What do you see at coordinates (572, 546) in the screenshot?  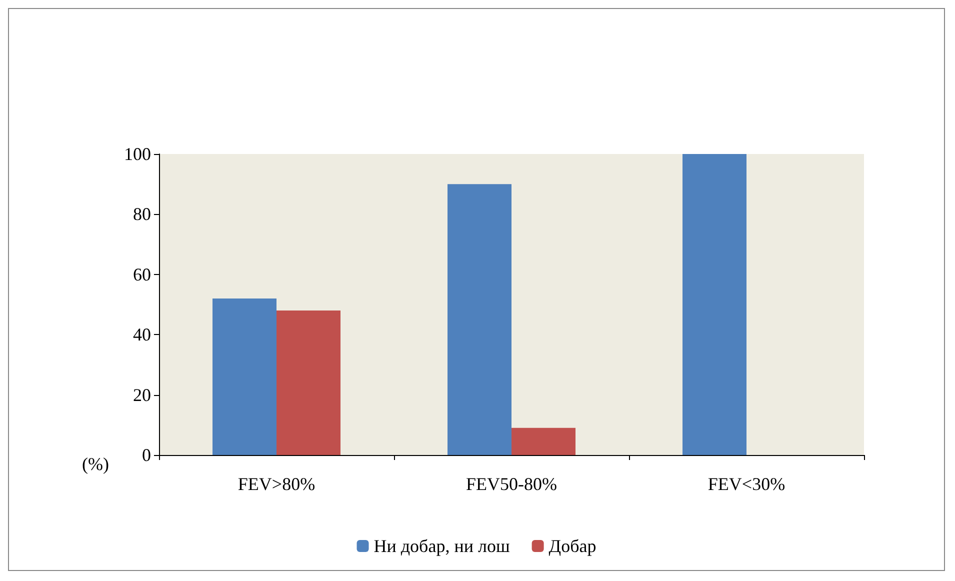 I see `legend-label: Добар` at bounding box center [572, 546].